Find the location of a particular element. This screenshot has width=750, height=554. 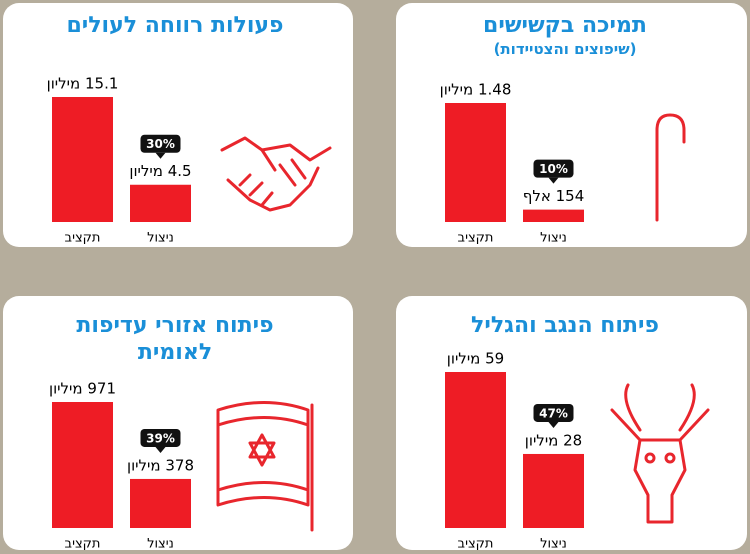

handshake-icon is located at coordinates (276, 174).